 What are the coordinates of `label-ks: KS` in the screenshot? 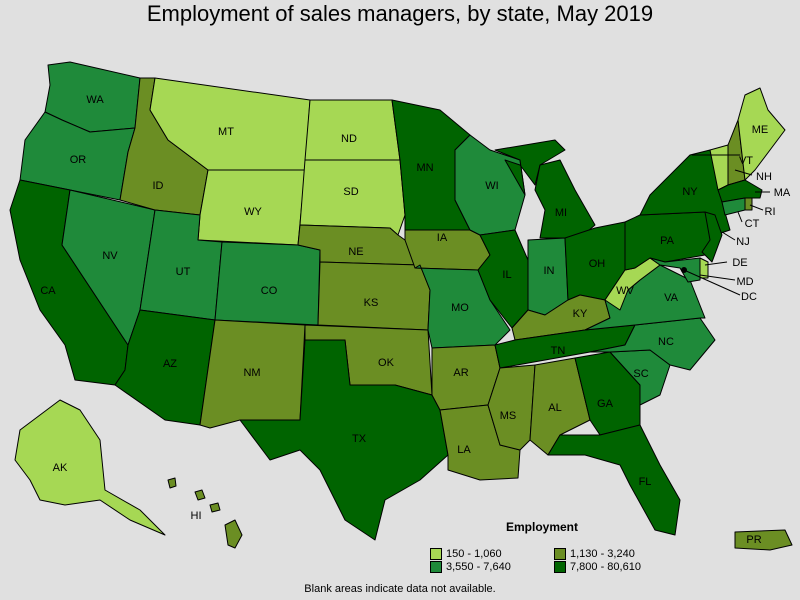 It's located at (371, 303).